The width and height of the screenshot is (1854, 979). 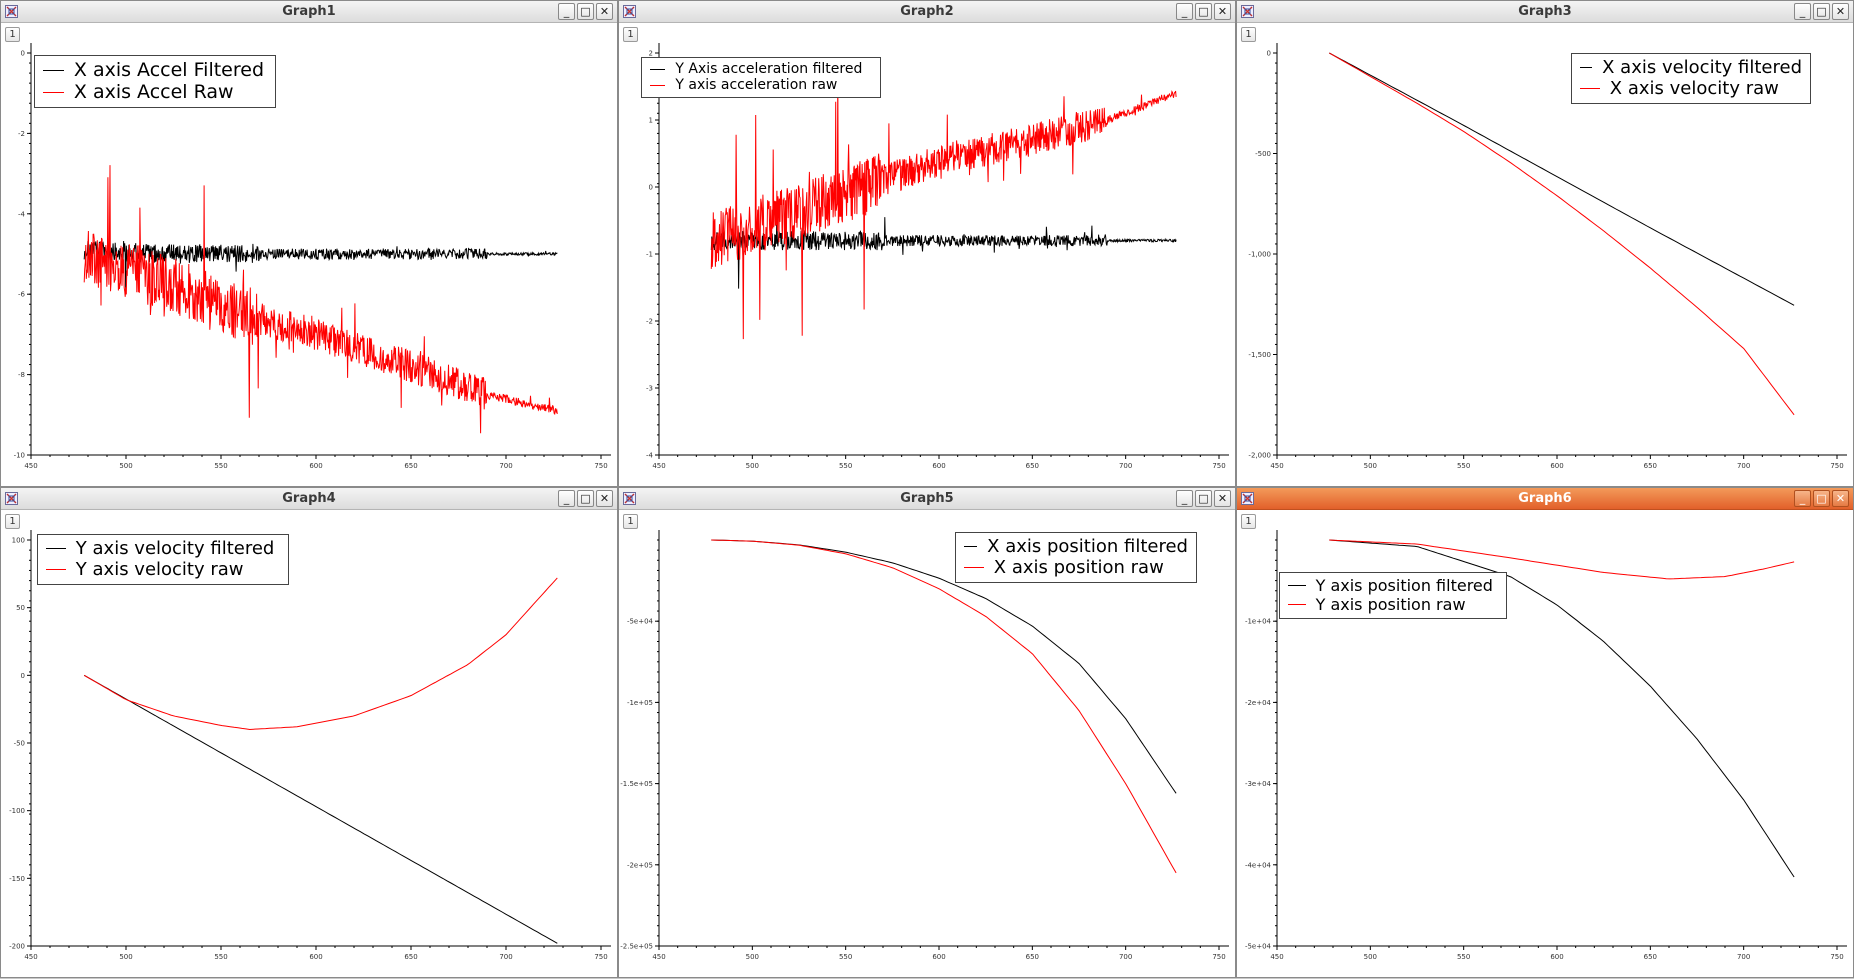 What do you see at coordinates (1258, 622) in the screenshot?
I see `y-tick-label: -1e+04` at bounding box center [1258, 622].